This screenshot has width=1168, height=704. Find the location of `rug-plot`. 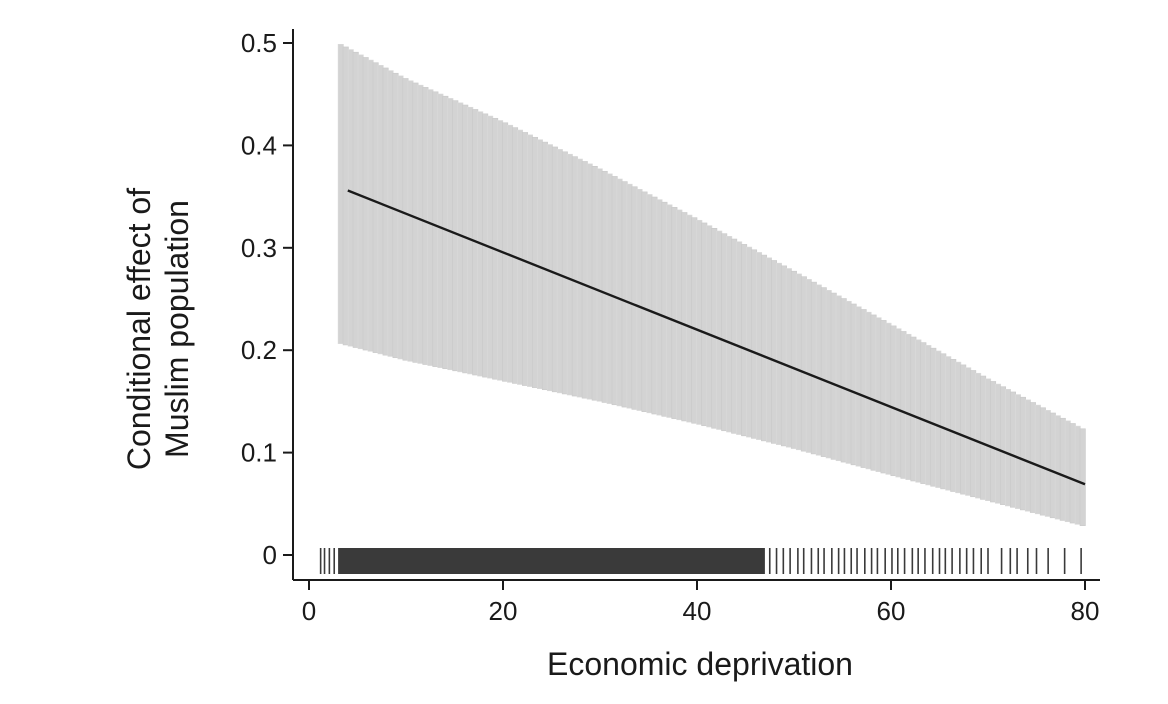

rug-plot is located at coordinates (700, 561).